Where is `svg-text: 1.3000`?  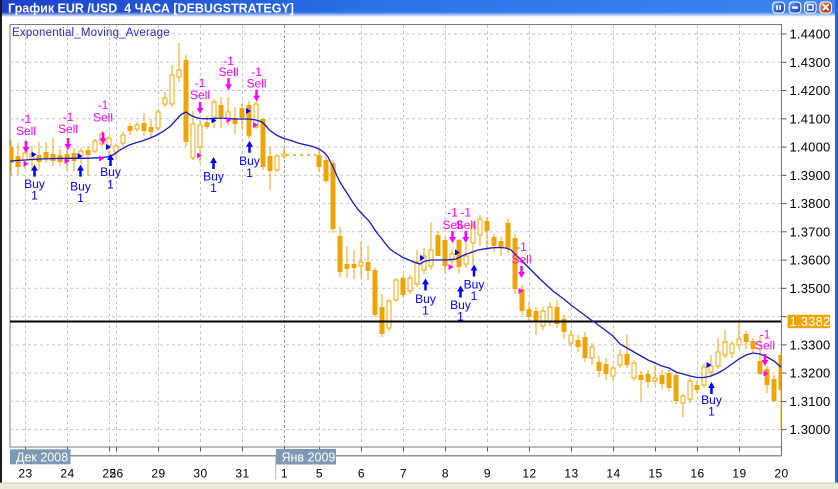
svg-text: 1.3000 is located at coordinates (810, 429).